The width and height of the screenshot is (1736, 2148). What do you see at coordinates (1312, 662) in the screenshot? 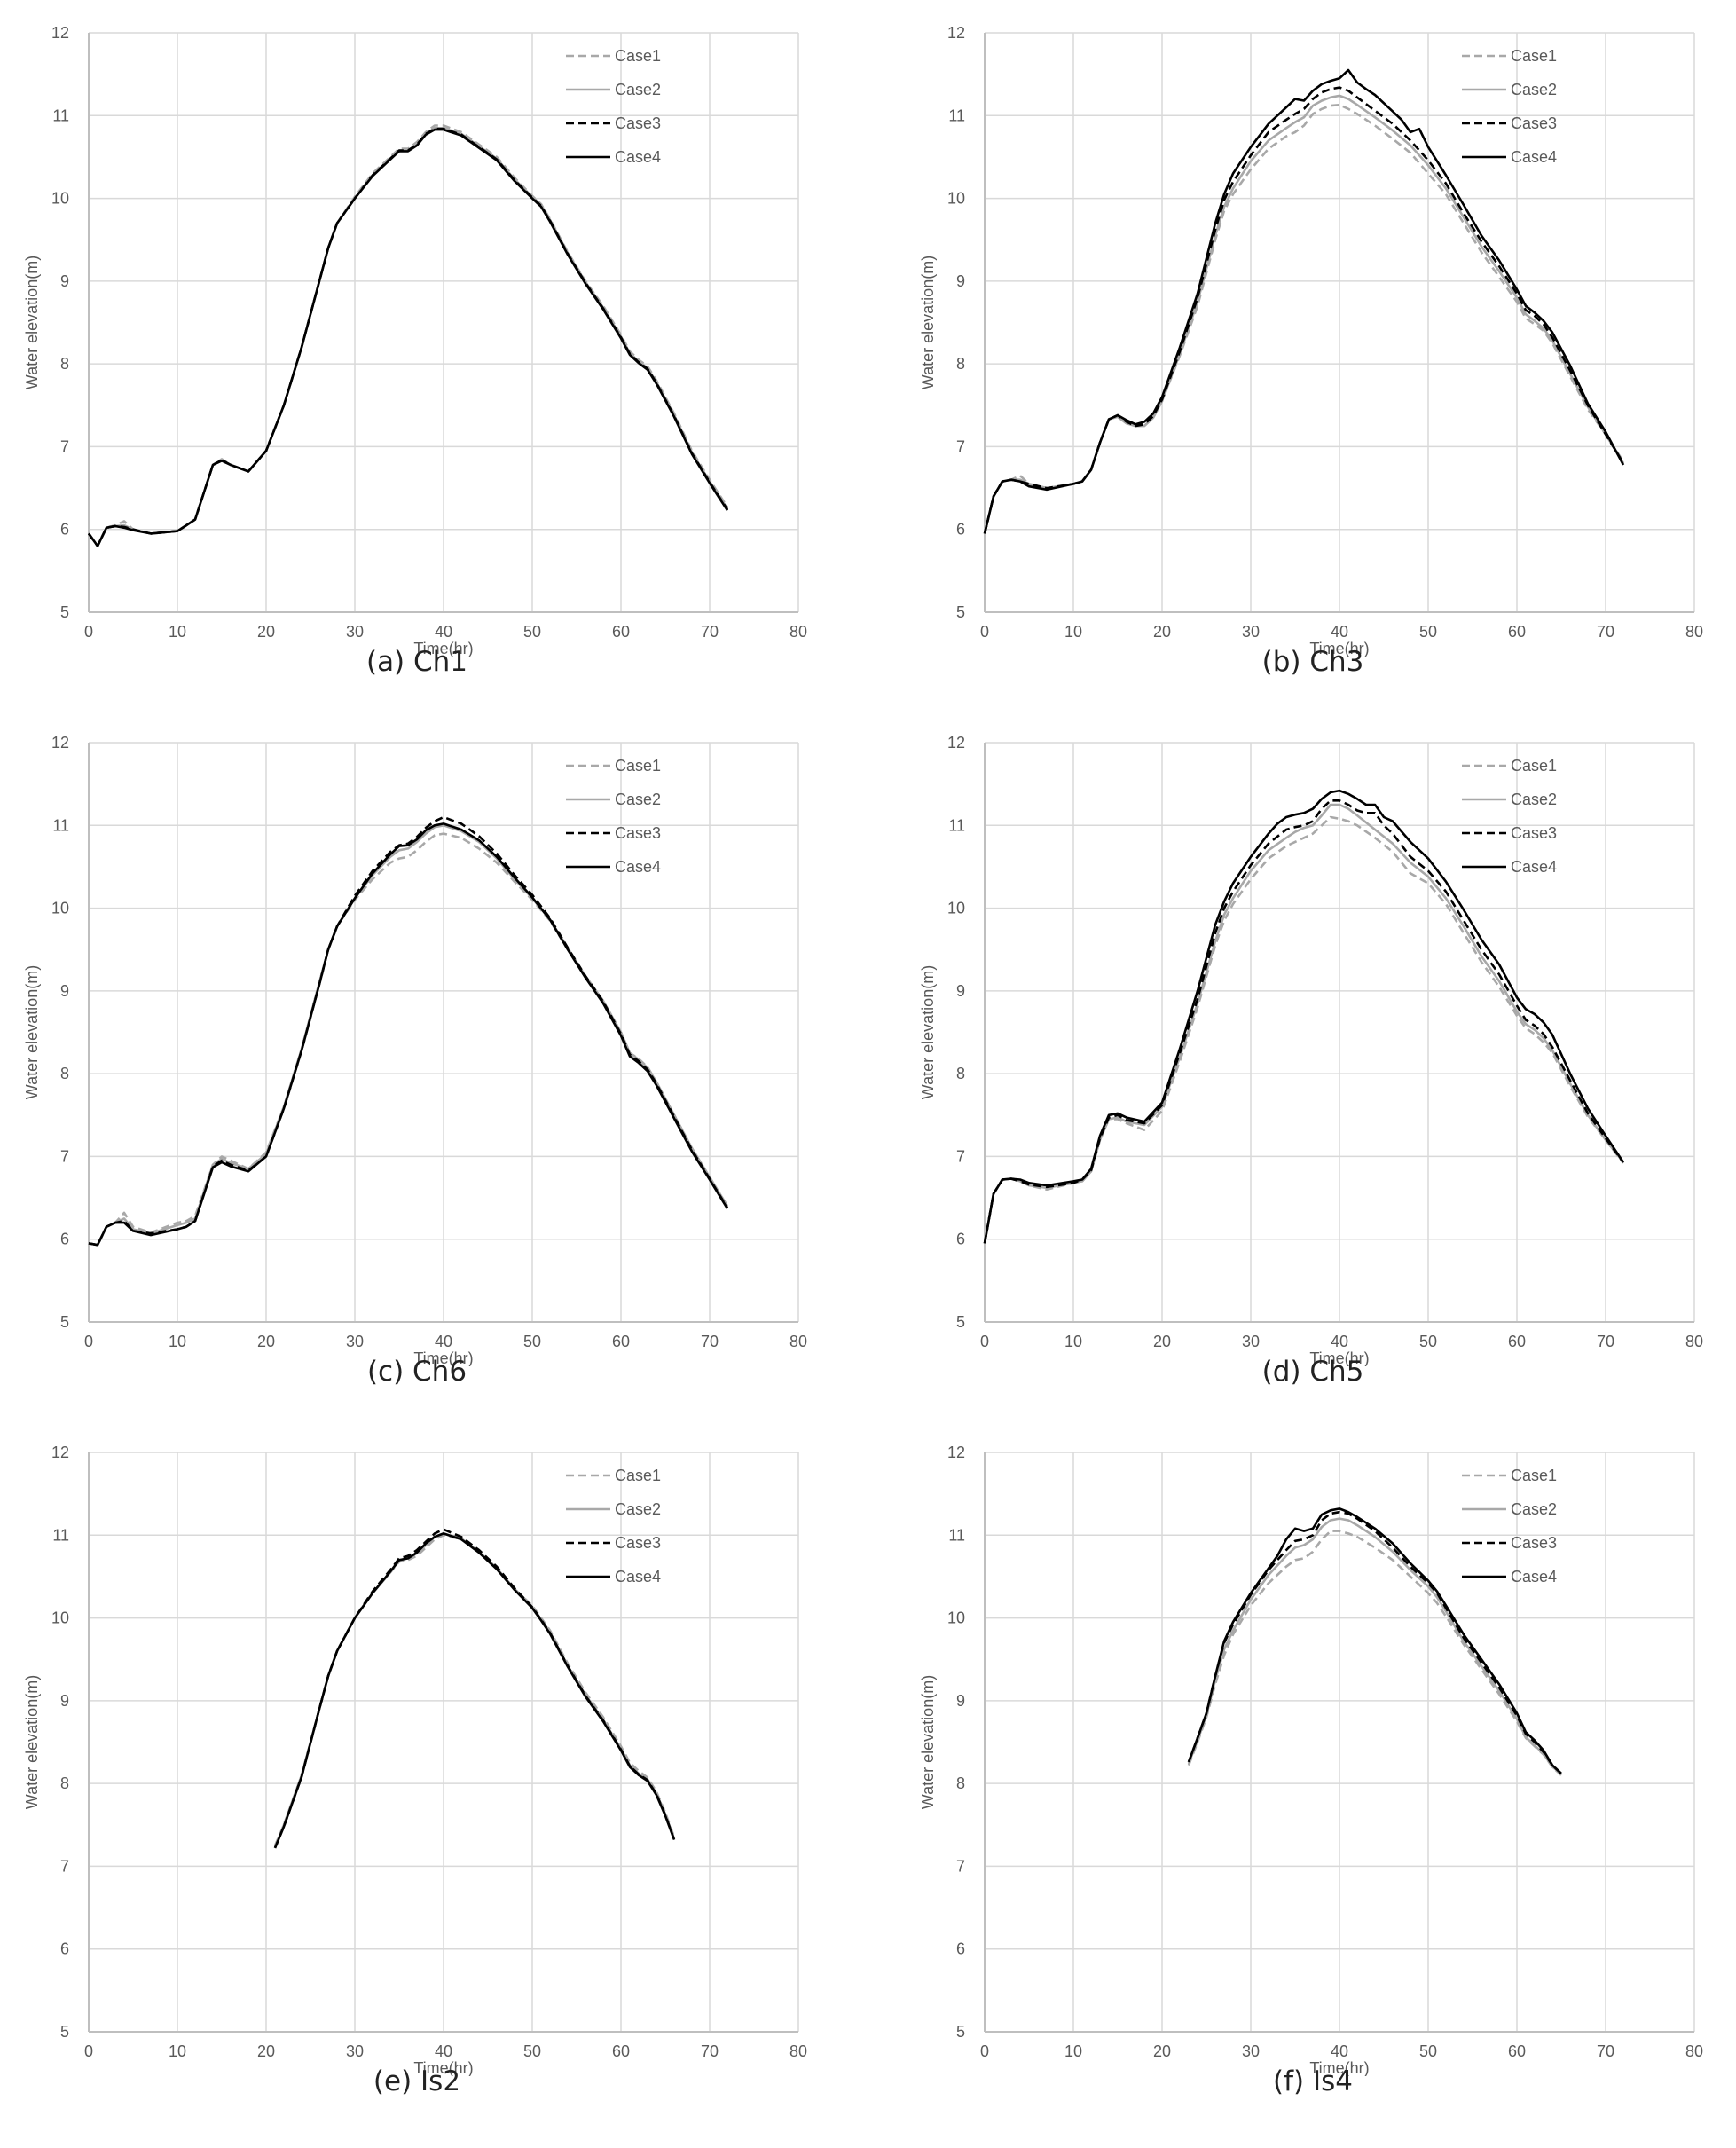
I see `chart-caption: (b) Ch3` at bounding box center [1312, 662].